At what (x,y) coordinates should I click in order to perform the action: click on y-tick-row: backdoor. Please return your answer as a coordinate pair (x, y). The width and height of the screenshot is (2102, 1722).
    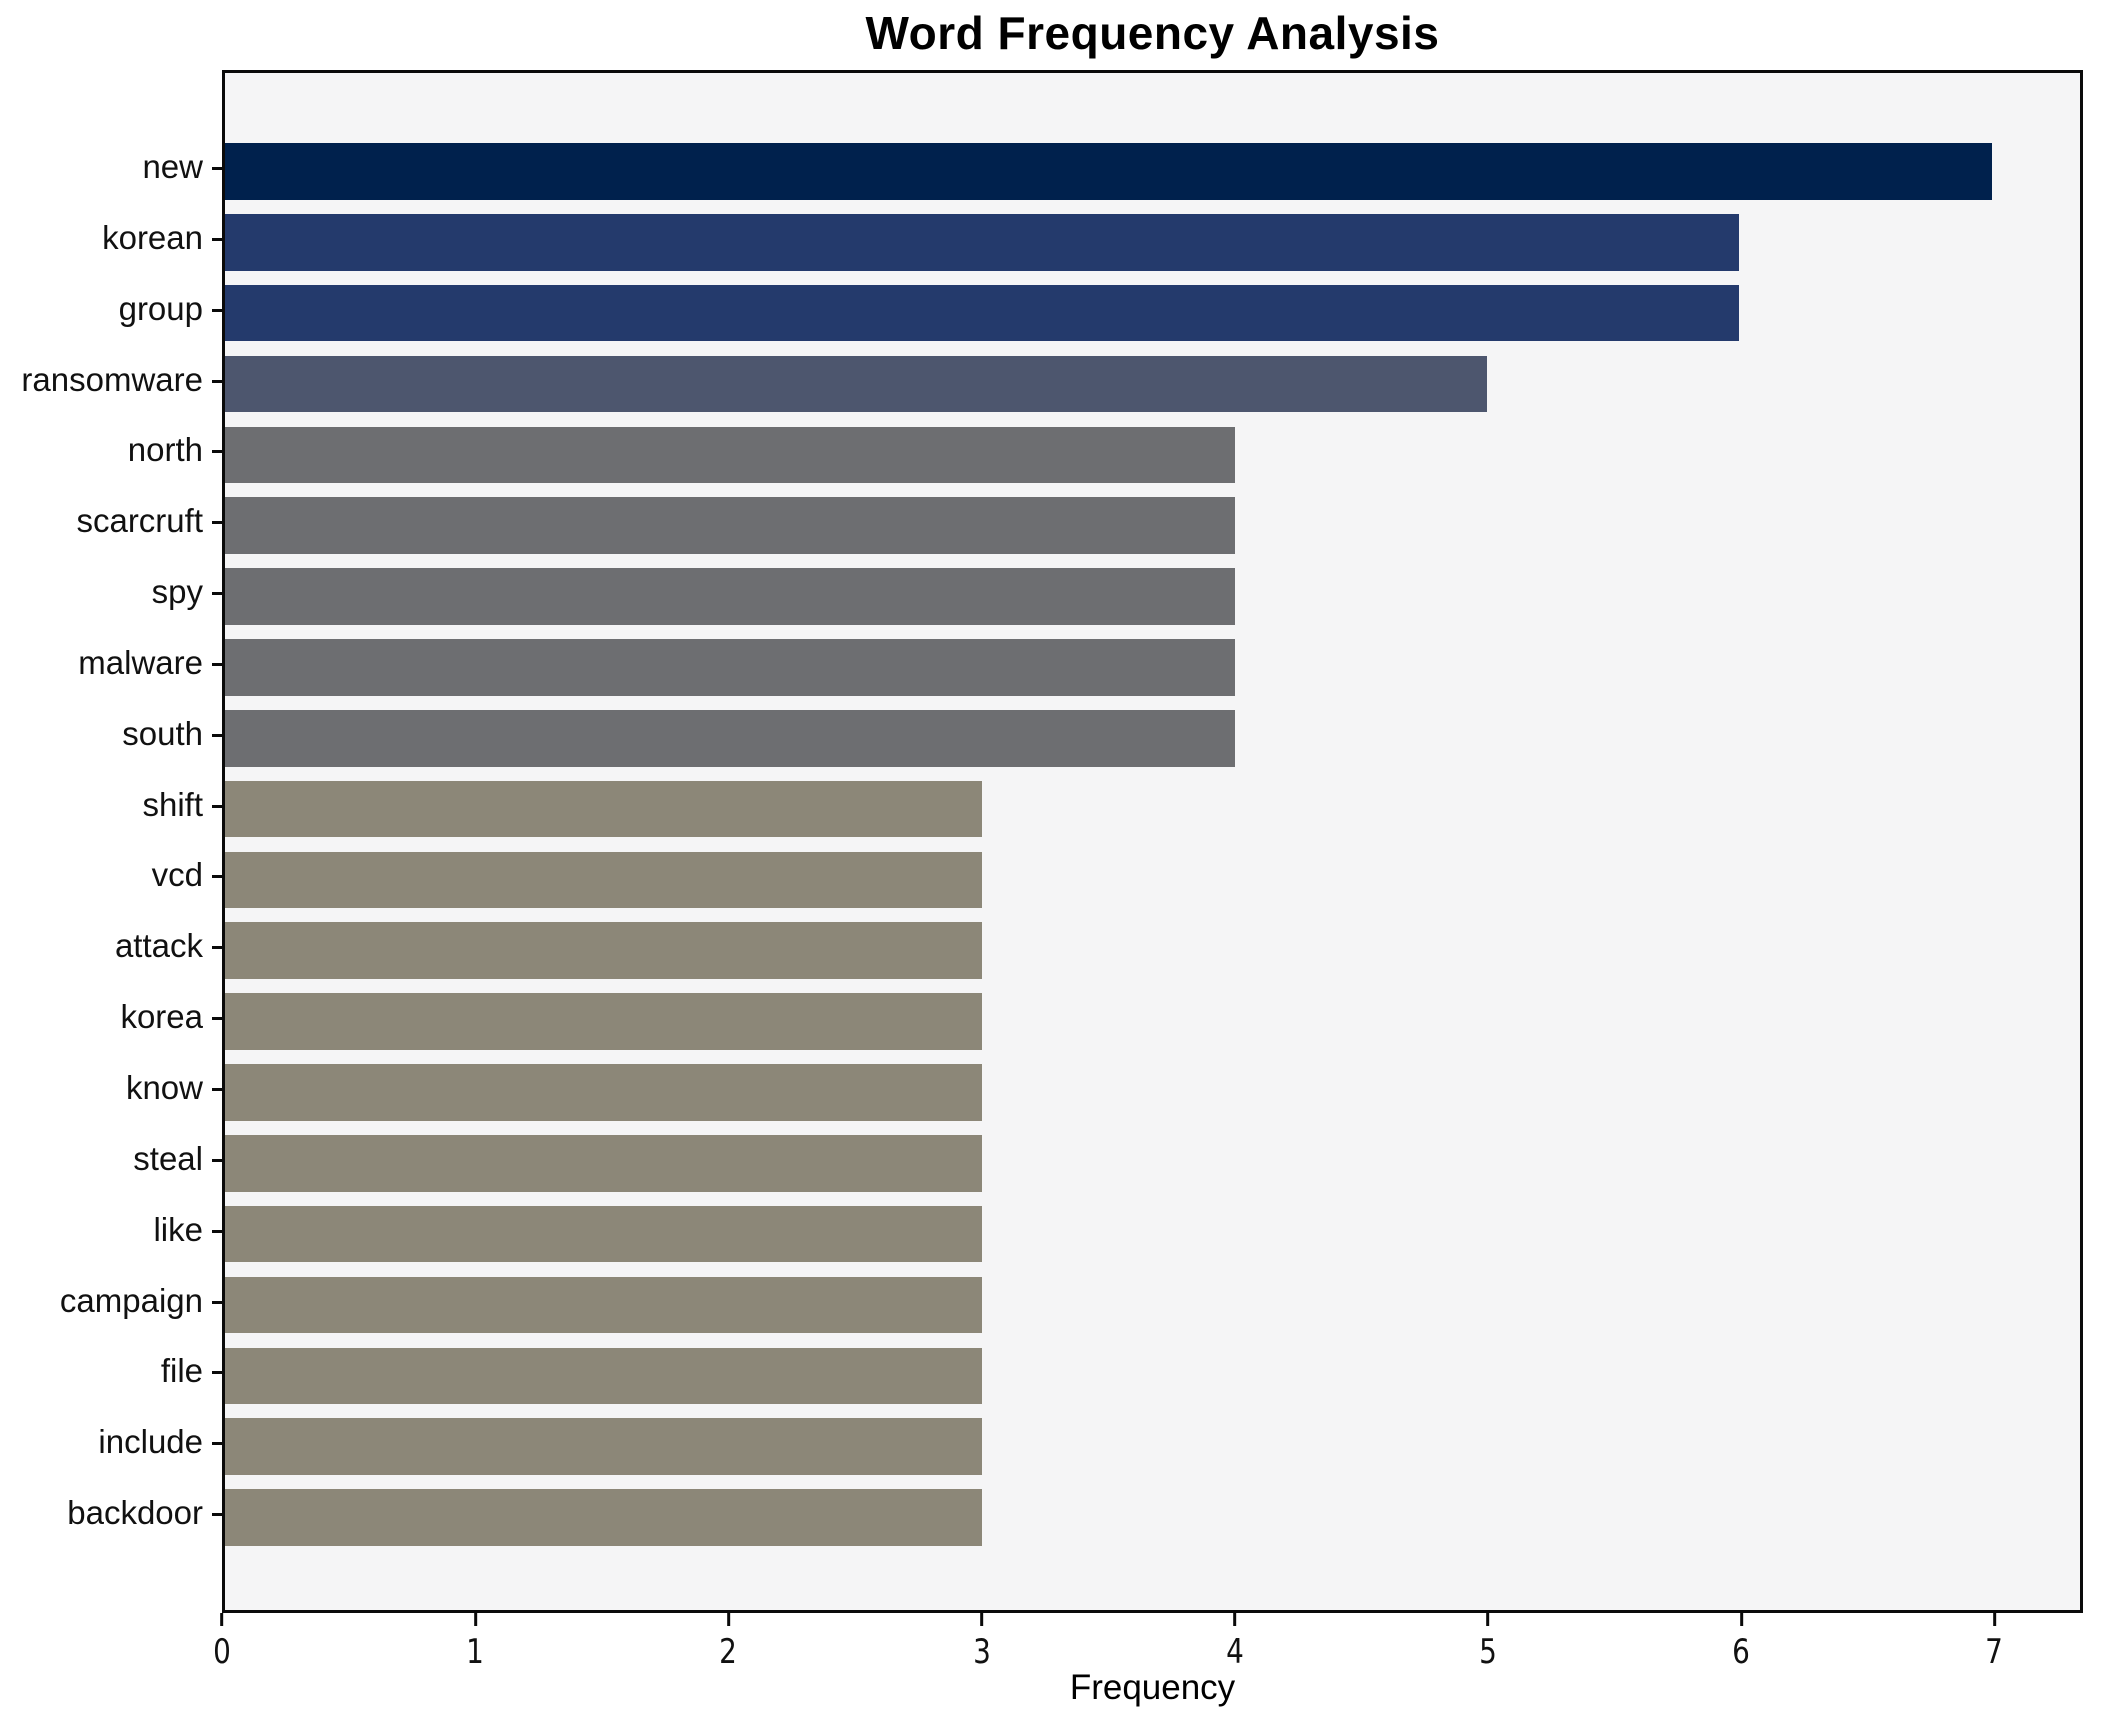
    Looking at the image, I should click on (144, 1515).